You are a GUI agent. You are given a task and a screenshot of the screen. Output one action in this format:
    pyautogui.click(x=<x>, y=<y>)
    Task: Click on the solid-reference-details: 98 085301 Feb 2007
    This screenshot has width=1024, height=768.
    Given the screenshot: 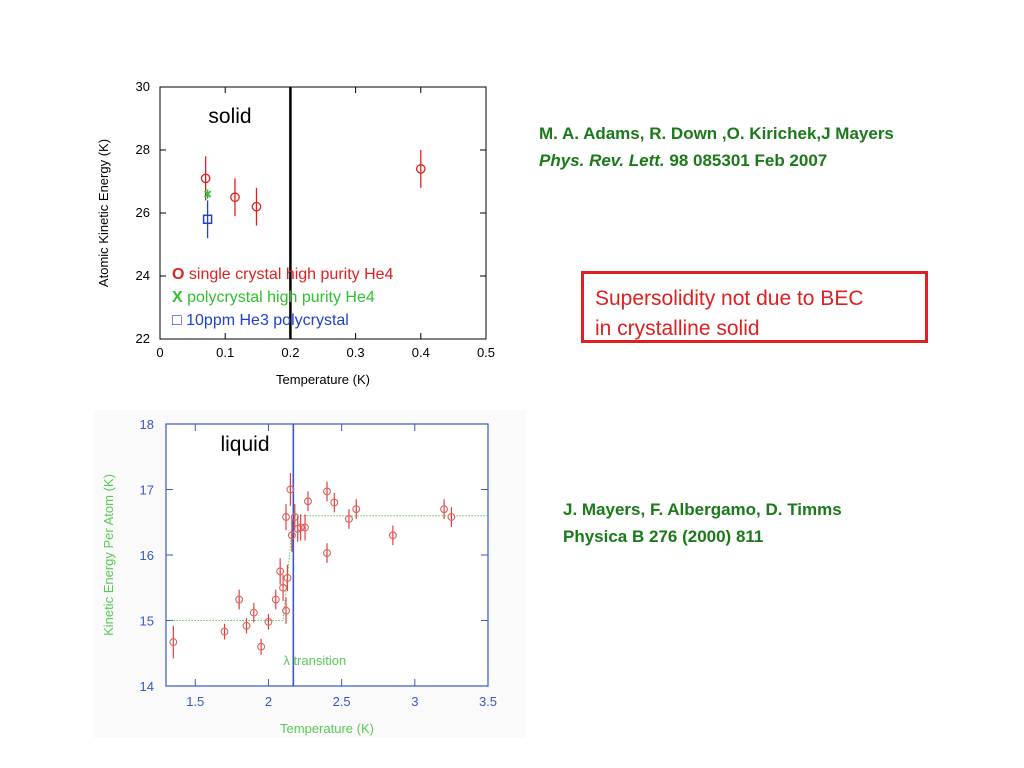 What is the action you would take?
    pyautogui.click(x=746, y=160)
    